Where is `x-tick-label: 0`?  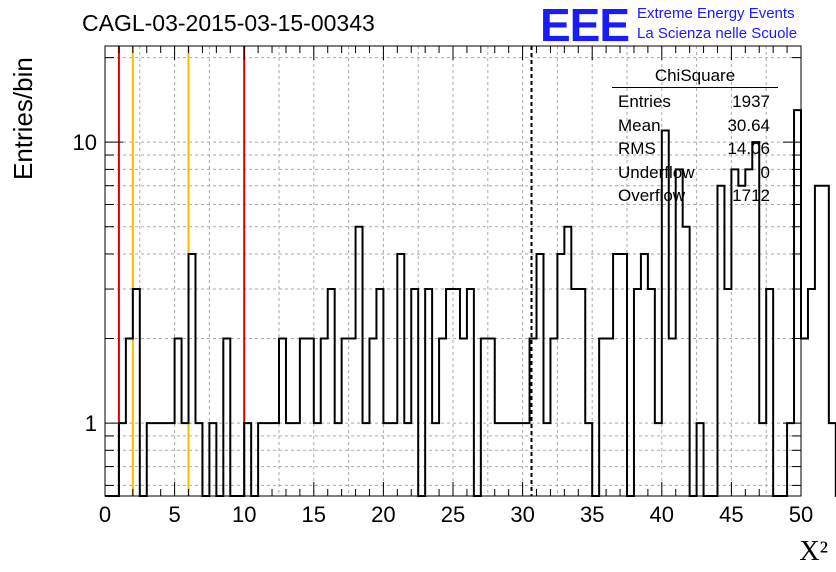 x-tick-label: 0 is located at coordinates (105, 514).